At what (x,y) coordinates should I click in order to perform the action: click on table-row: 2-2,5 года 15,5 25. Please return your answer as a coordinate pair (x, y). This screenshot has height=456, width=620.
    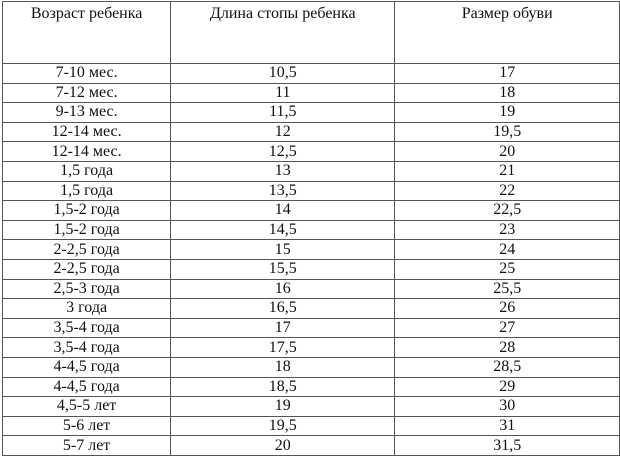
    Looking at the image, I should click on (310, 269).